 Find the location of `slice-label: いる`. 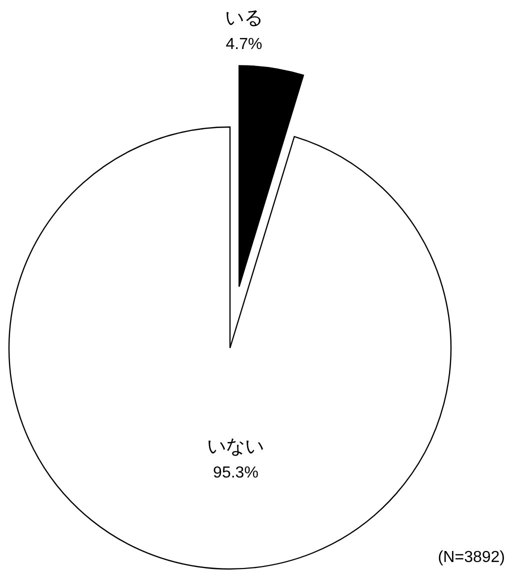

slice-label: いる is located at coordinates (244, 18).